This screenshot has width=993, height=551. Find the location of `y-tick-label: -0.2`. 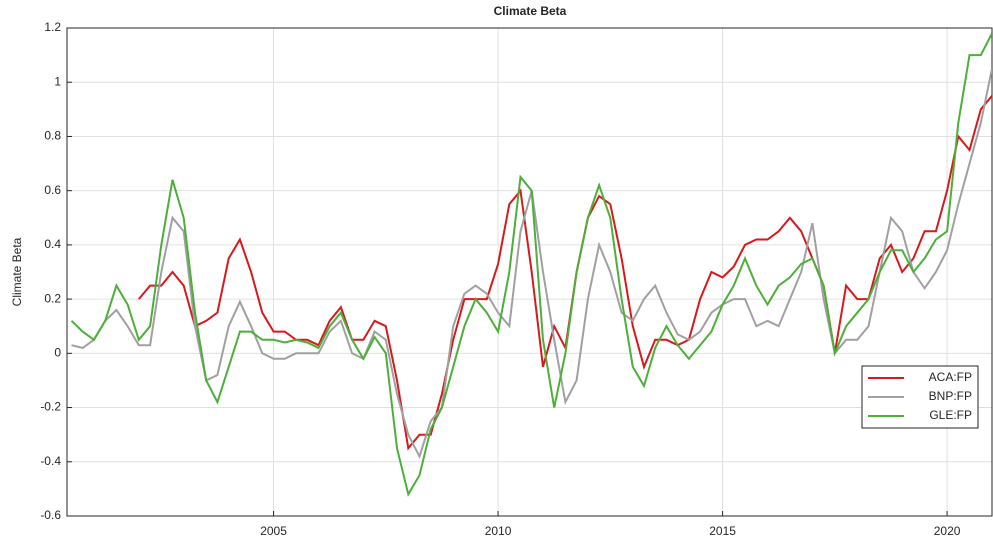

y-tick-label: -0.2 is located at coordinates (50, 407).